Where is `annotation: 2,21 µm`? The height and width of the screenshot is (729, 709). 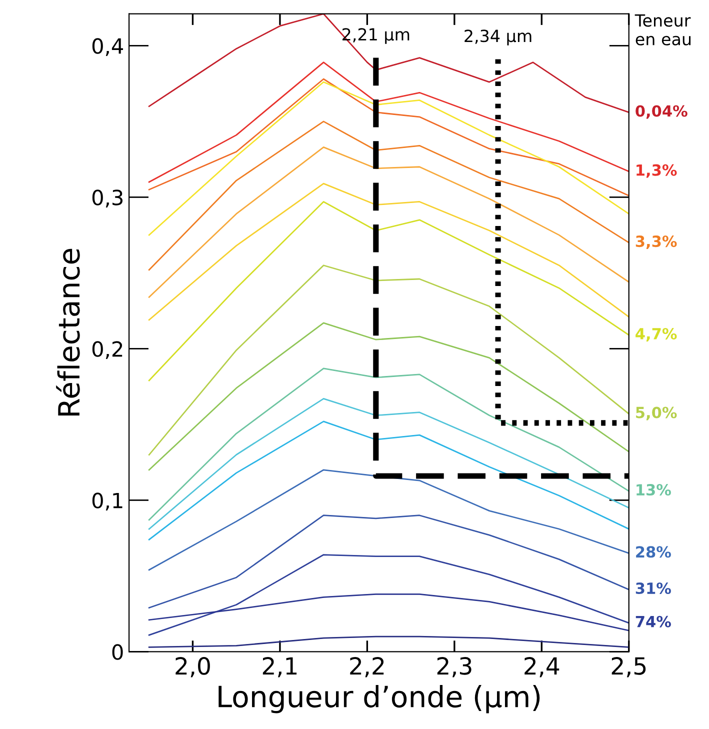
annotation: 2,21 µm is located at coordinates (376, 36).